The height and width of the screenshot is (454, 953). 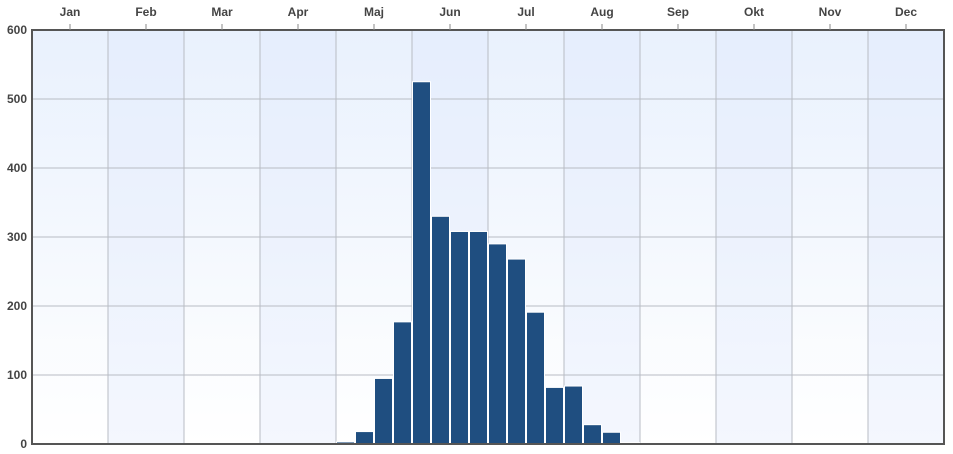 I want to click on x-tick-label: Apr, so click(x=298, y=12).